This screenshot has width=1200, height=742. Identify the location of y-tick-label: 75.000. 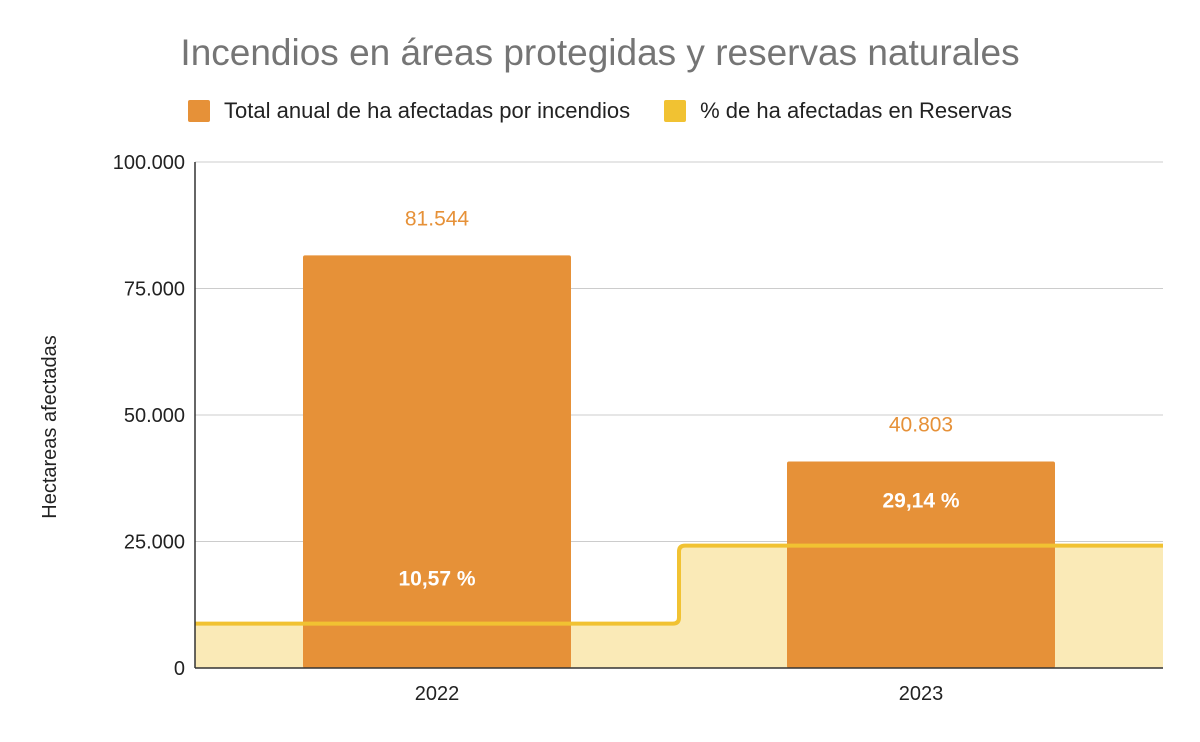
(154, 290).